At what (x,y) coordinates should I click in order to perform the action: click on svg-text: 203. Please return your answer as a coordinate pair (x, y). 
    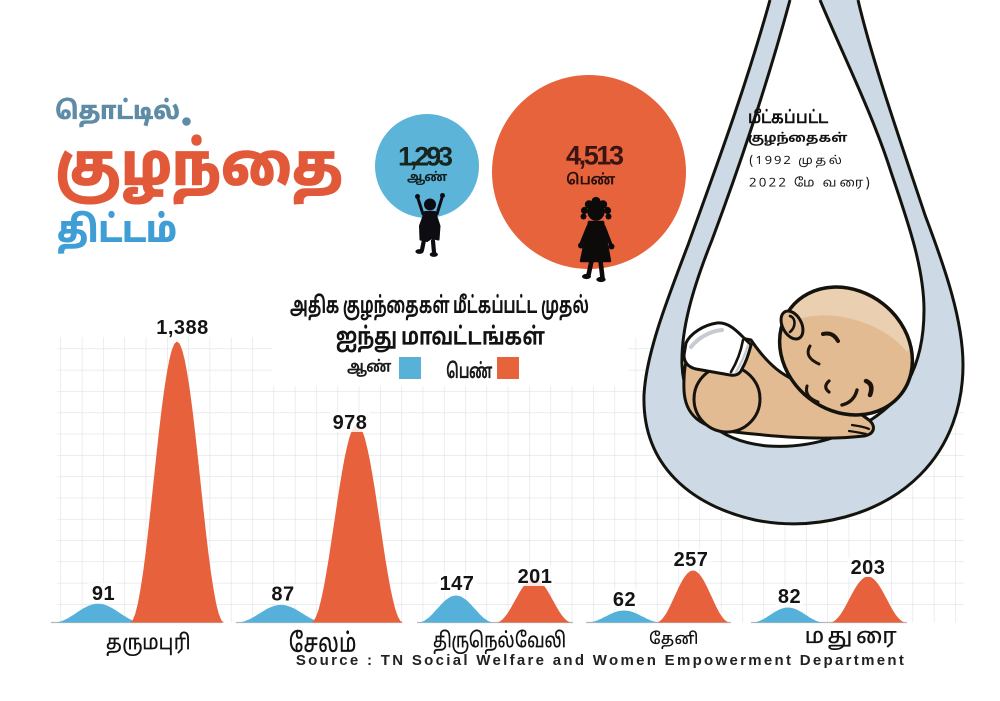
    Looking at the image, I should click on (868, 568).